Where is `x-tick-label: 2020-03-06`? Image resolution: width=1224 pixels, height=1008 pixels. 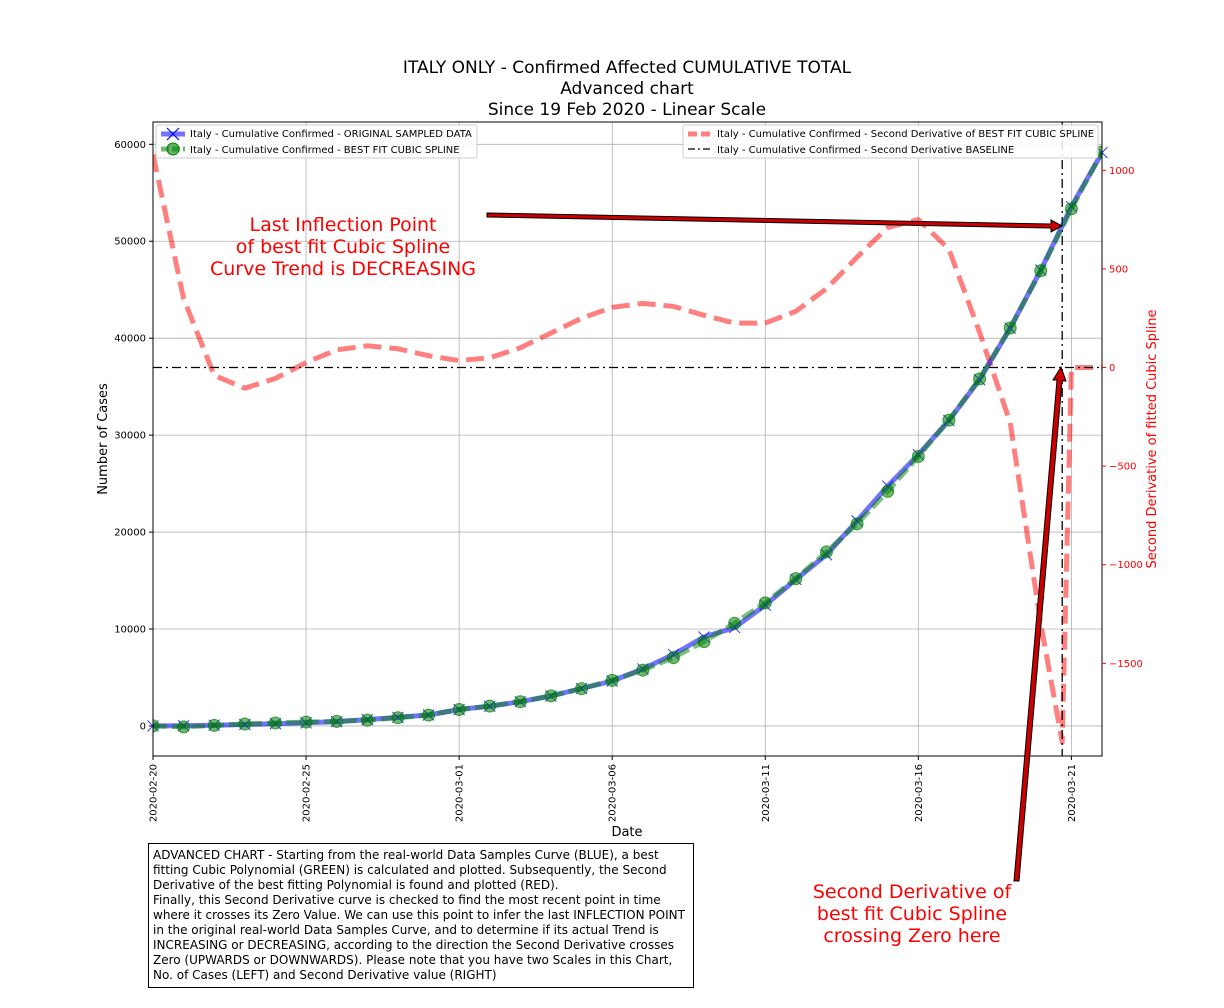
x-tick-label: 2020-03-06 is located at coordinates (613, 793).